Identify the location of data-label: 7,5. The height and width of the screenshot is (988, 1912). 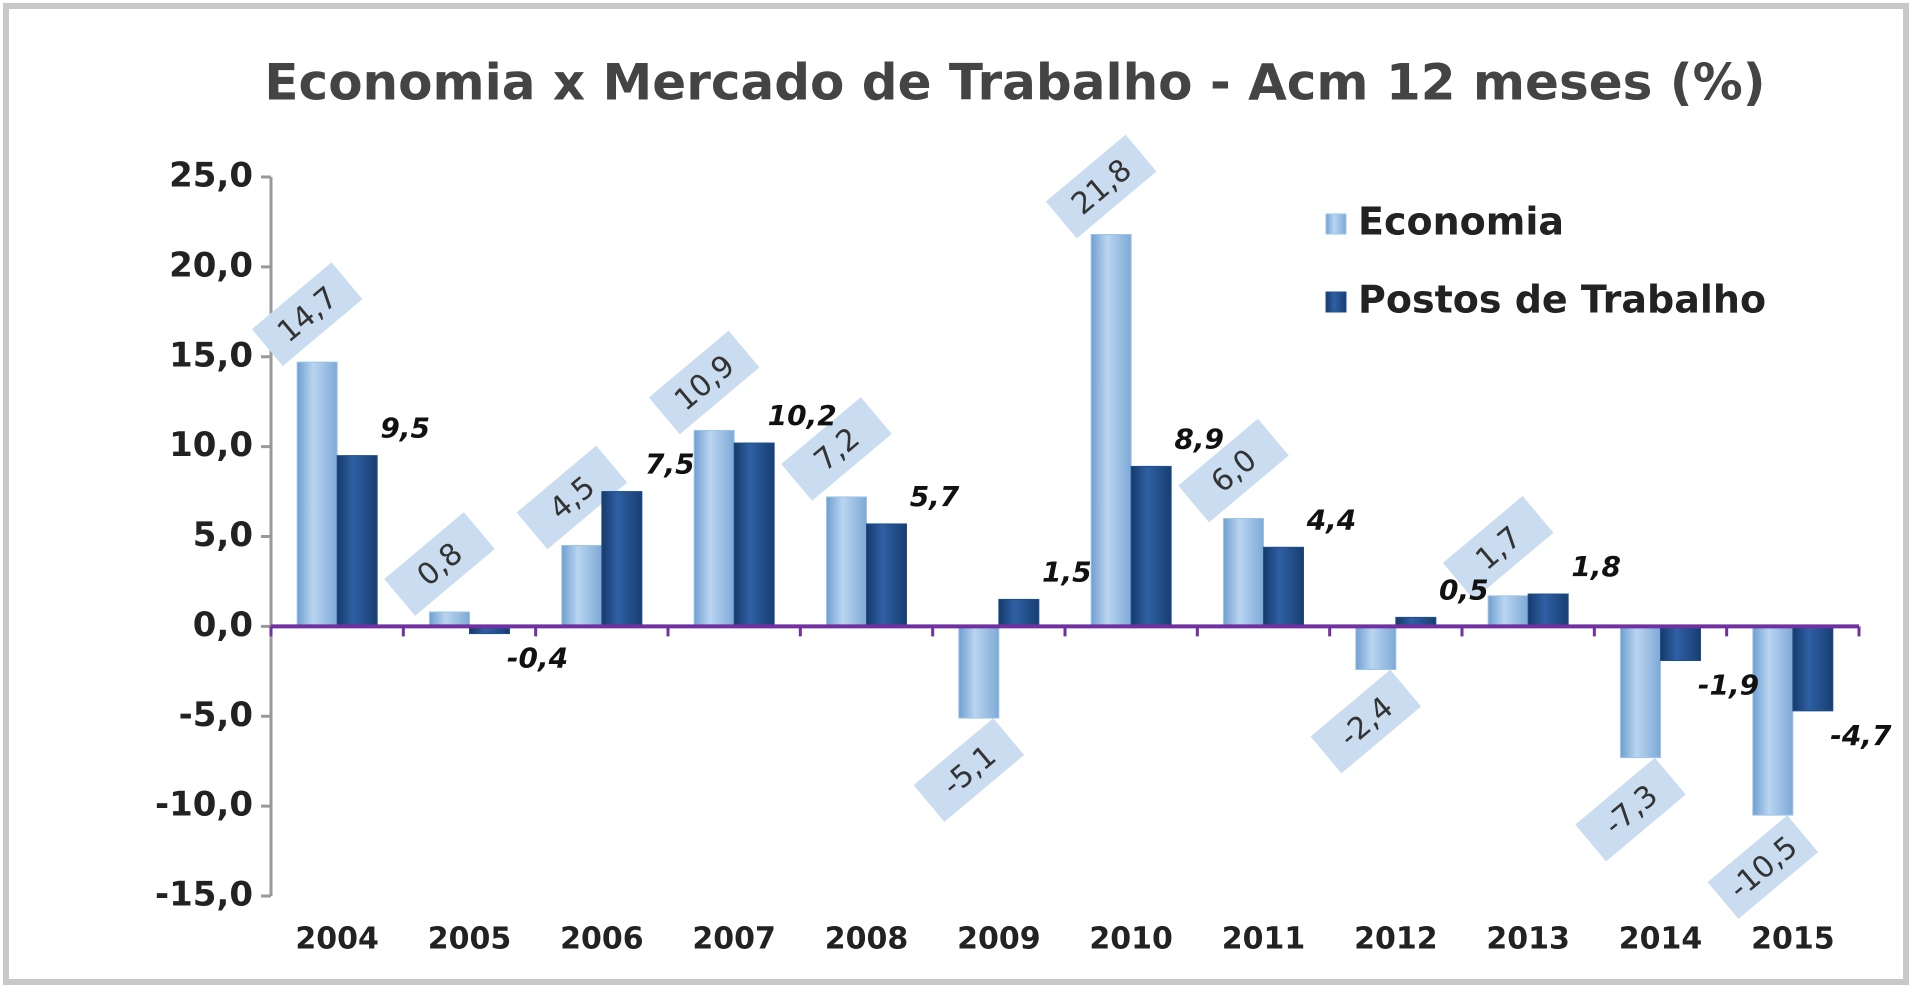
(670, 464).